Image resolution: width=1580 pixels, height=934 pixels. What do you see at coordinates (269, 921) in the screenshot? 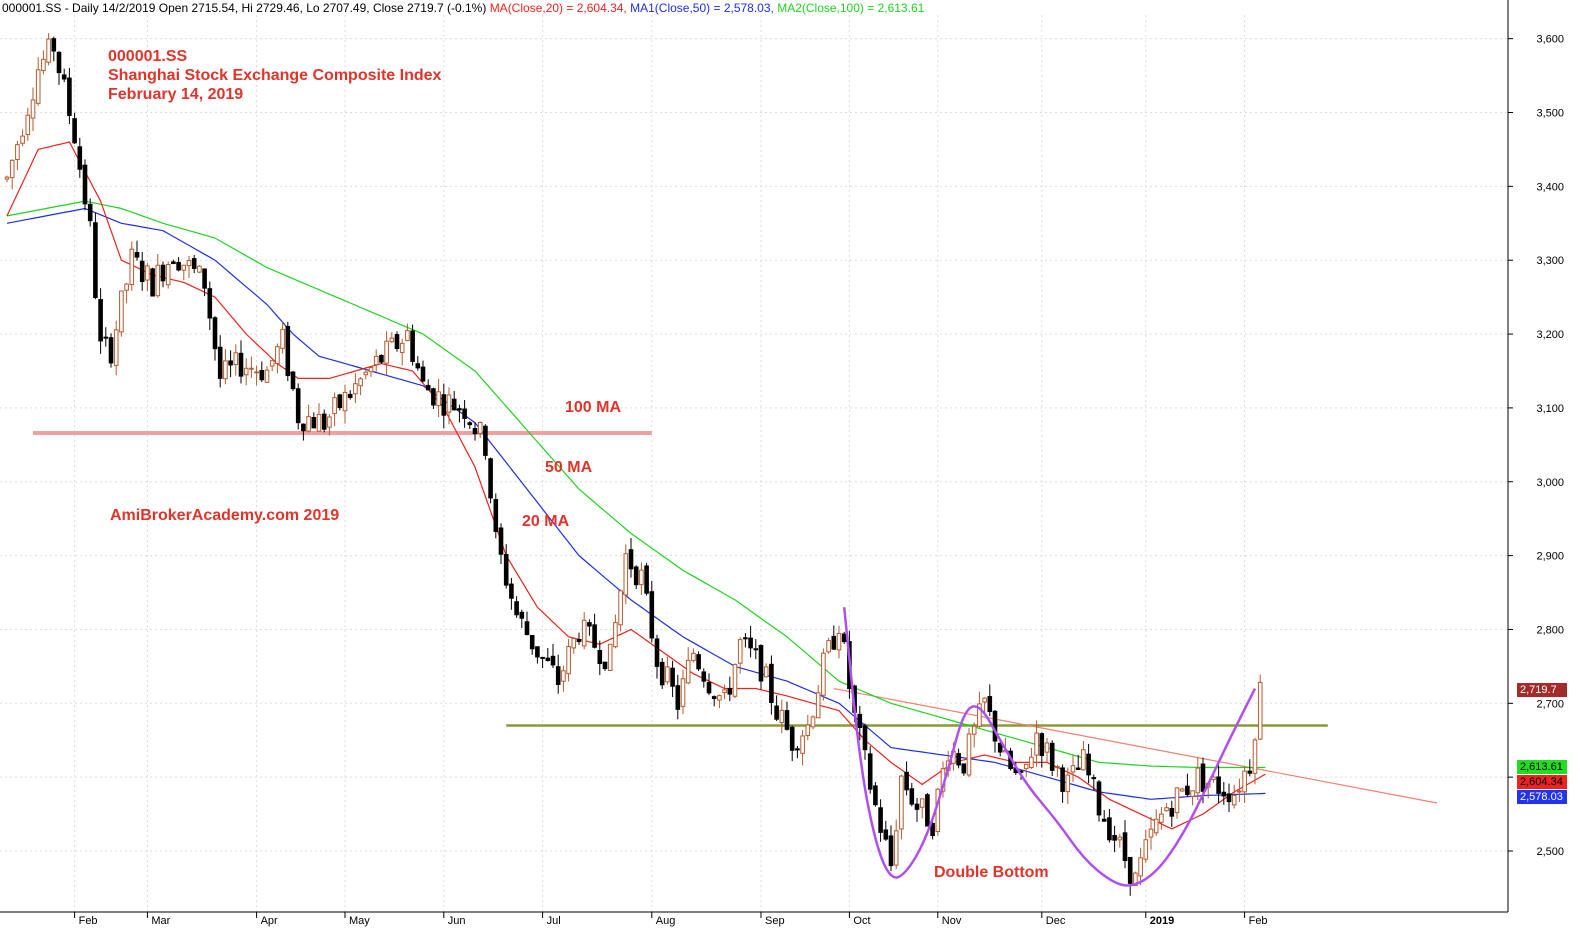
I see `x-tick-label: Apr` at bounding box center [269, 921].